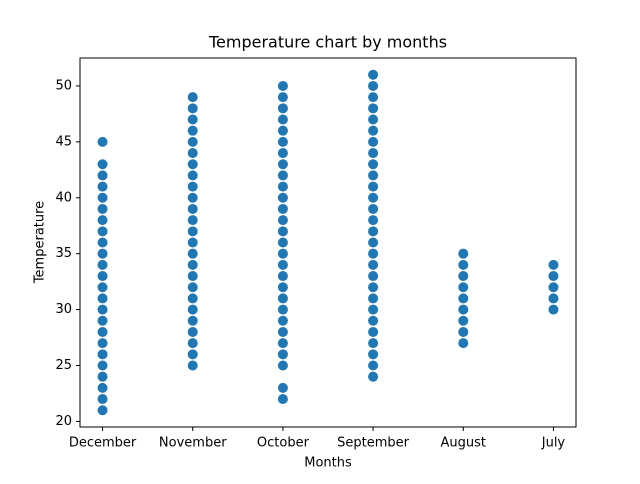  Describe the element at coordinates (193, 443) in the screenshot. I see `x-tick-label: November` at that location.